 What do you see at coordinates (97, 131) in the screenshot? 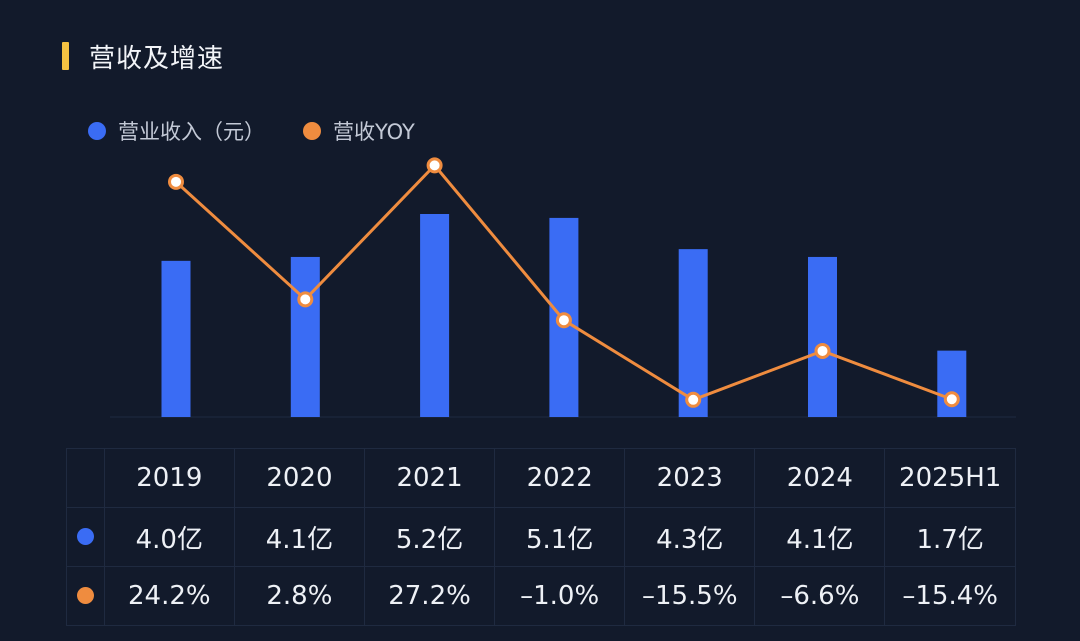
I see `legend-revenue-dot-icon` at bounding box center [97, 131].